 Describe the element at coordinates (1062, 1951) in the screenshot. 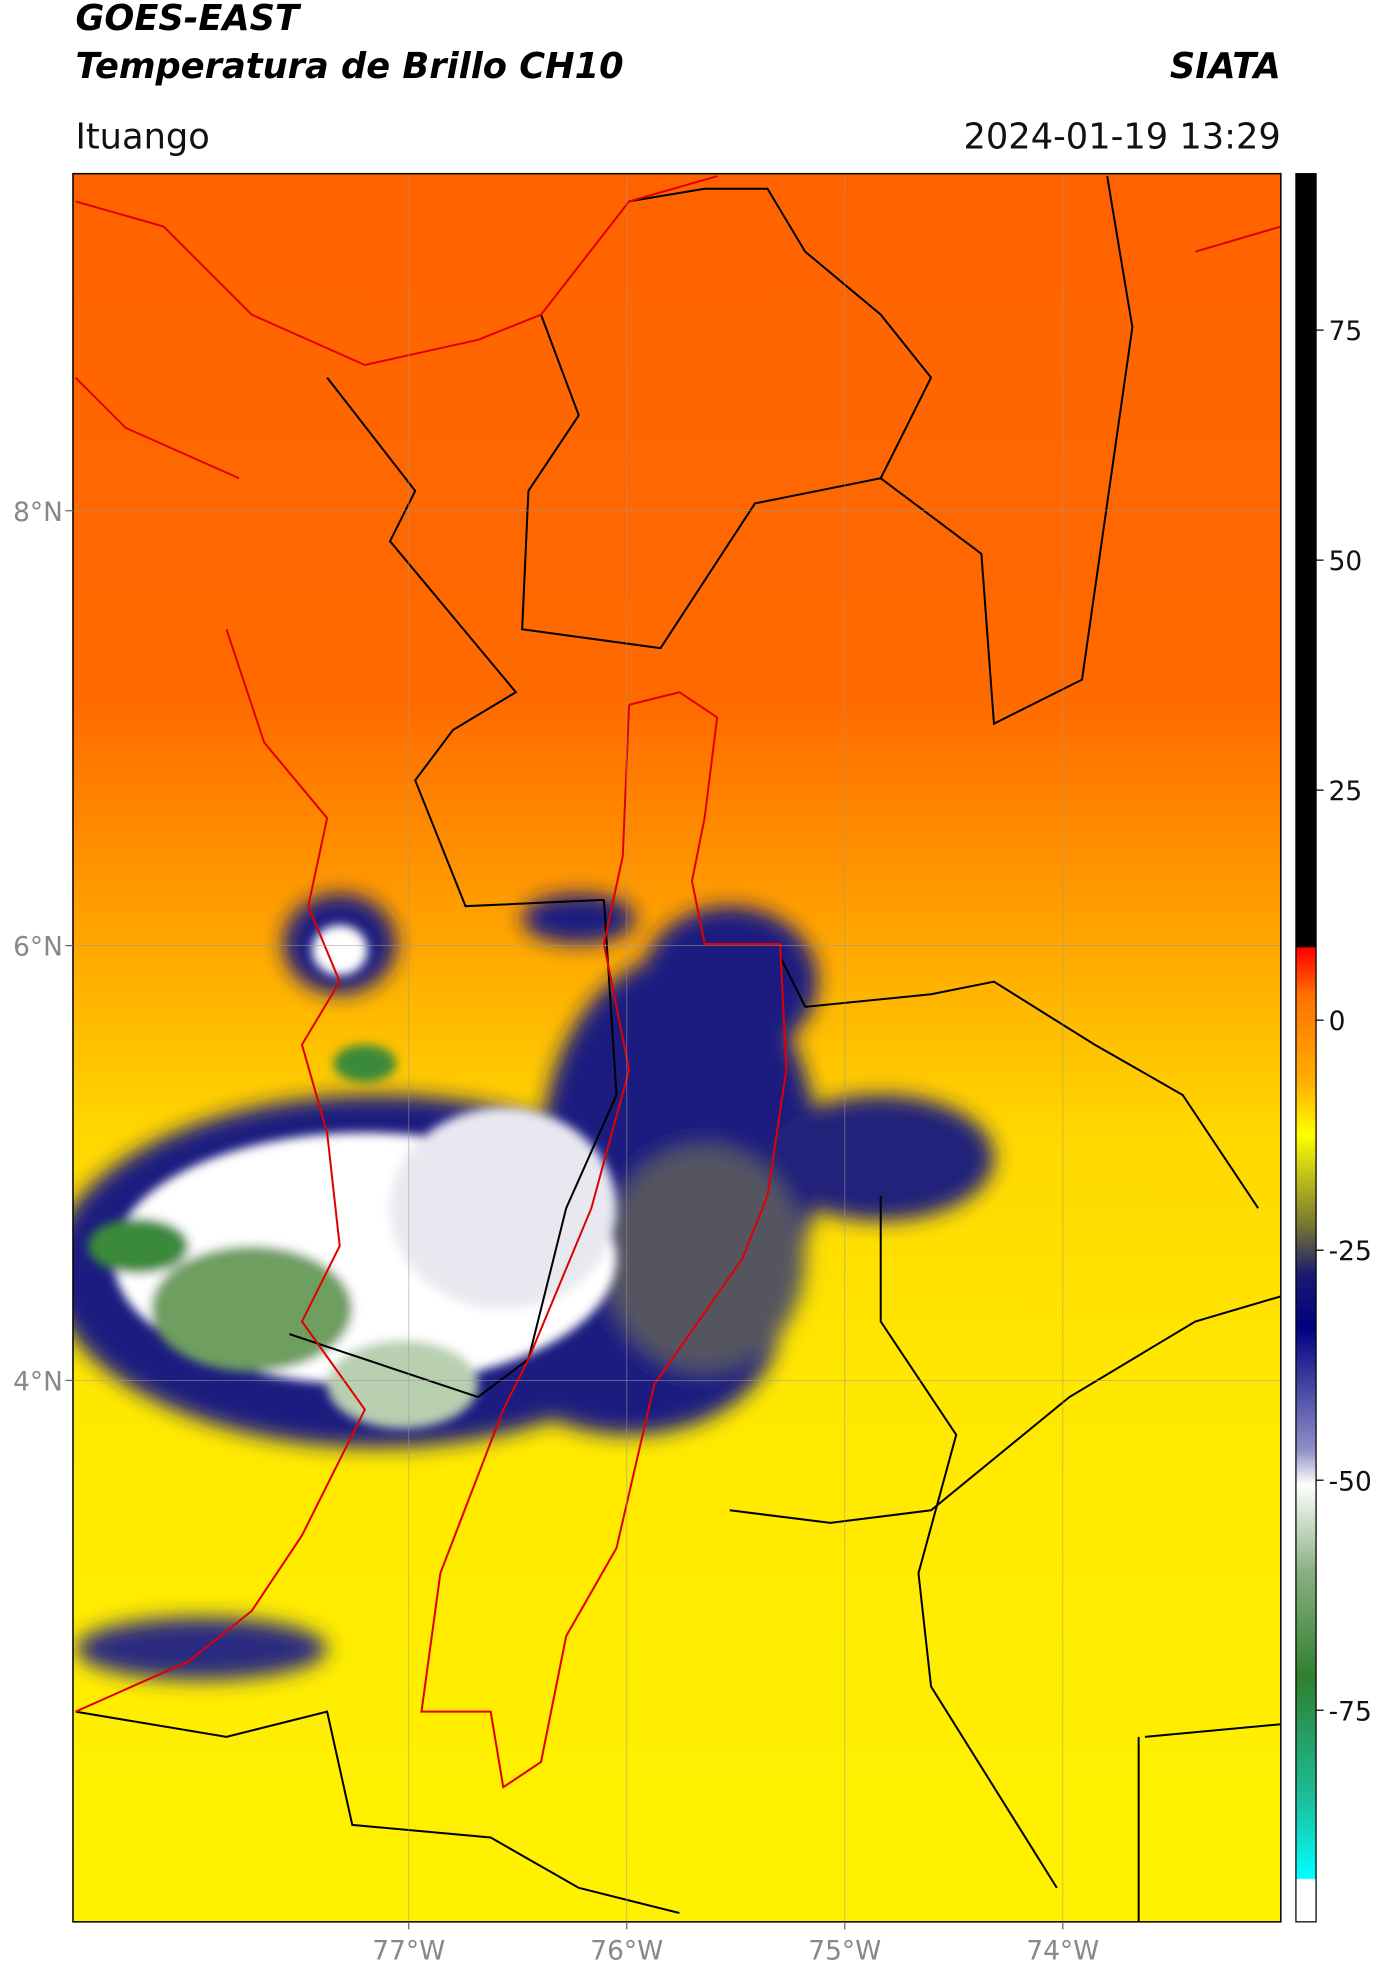

I see `x-tick-label: 74°W` at that location.